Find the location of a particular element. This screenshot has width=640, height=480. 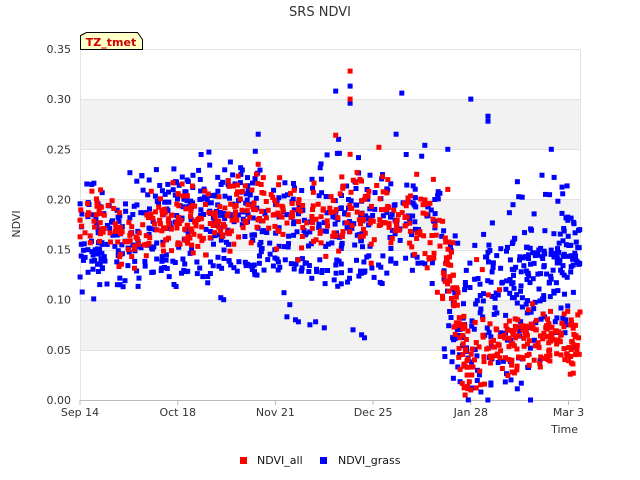

legend-item-ndvi-grass: NDVI_grass is located at coordinates (360, 460).